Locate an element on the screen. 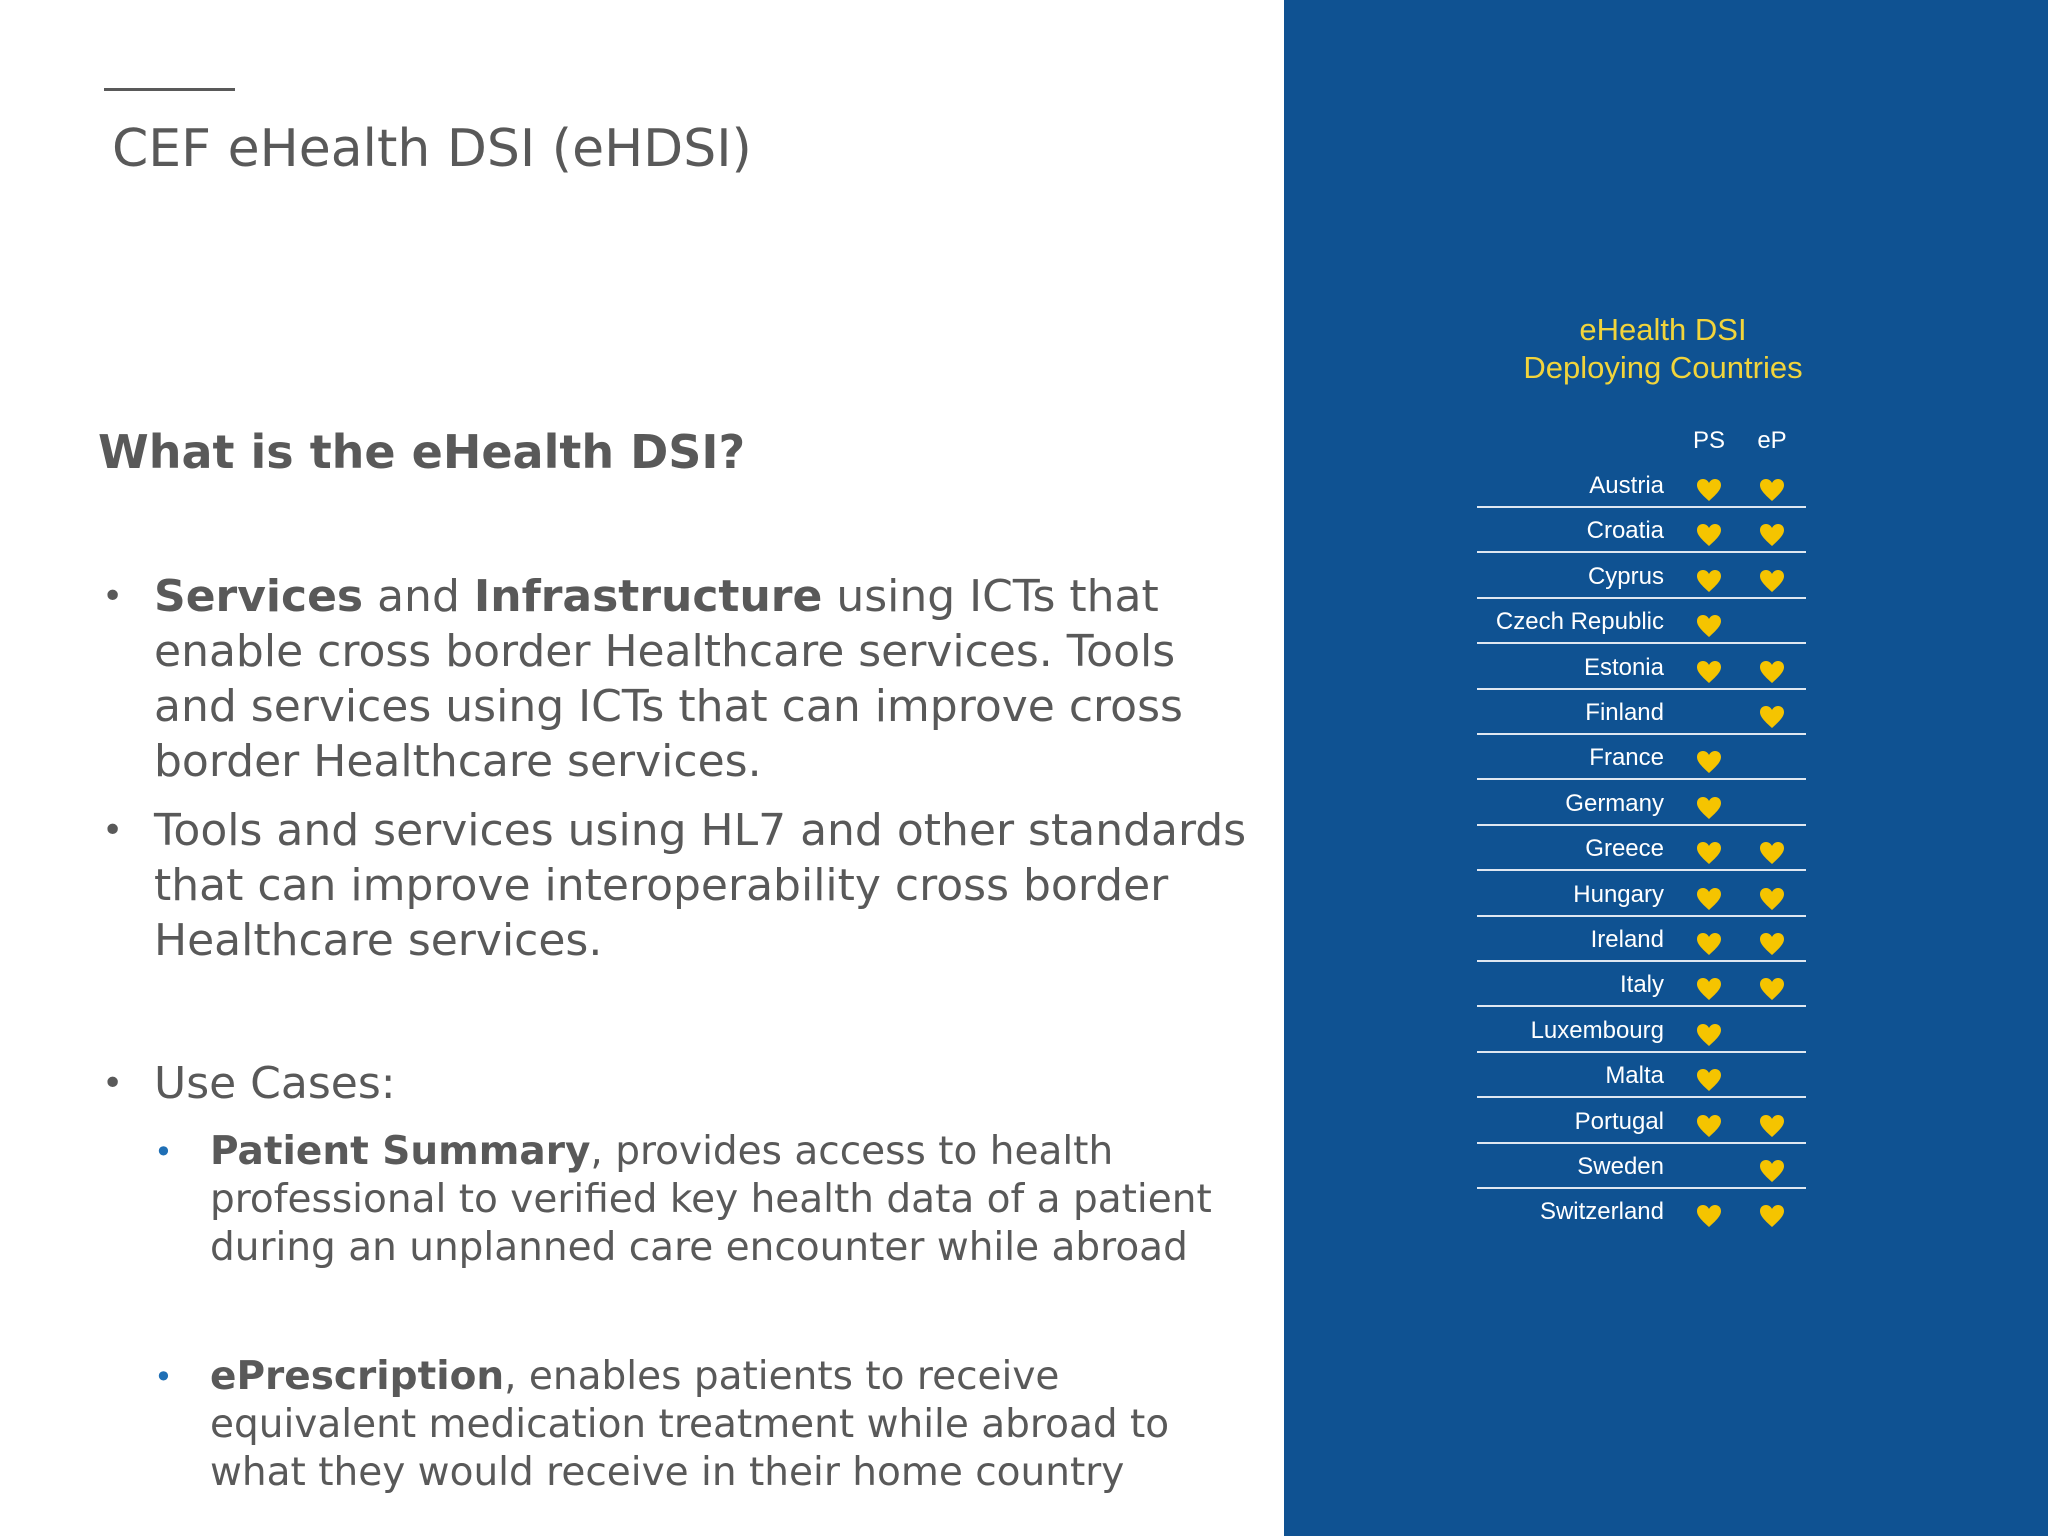  country-name: Switzerland is located at coordinates (1601, 1212).